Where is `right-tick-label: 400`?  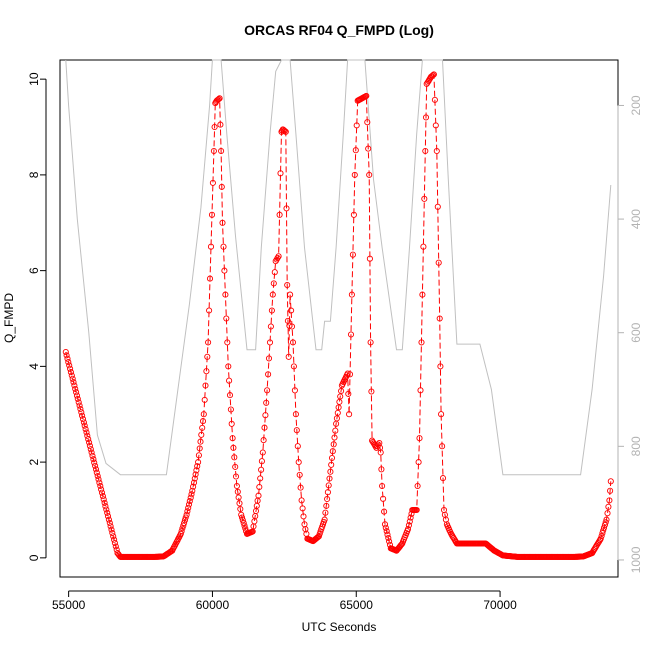
right-tick-label: 400 is located at coordinates (636, 219).